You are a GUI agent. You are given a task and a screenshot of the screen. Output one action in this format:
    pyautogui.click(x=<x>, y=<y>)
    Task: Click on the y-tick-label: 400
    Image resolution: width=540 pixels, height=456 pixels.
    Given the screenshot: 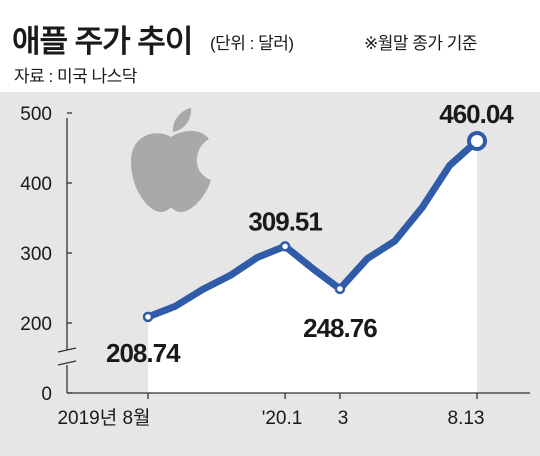 What is the action you would take?
    pyautogui.click(x=36, y=184)
    